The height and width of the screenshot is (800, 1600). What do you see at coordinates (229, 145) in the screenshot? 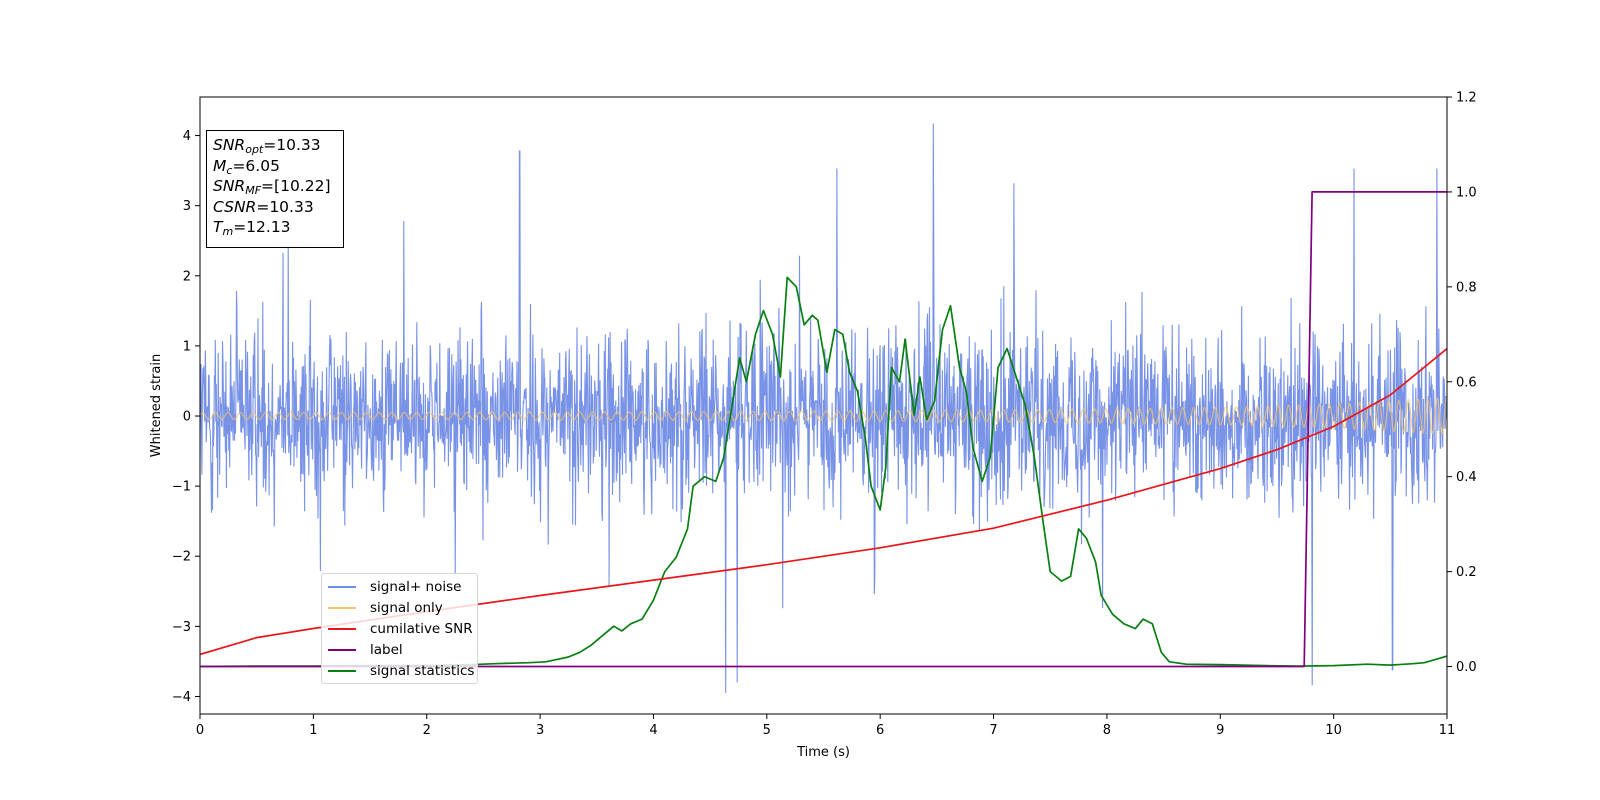
I see `snr-opt-symbol: SNR` at bounding box center [229, 145].